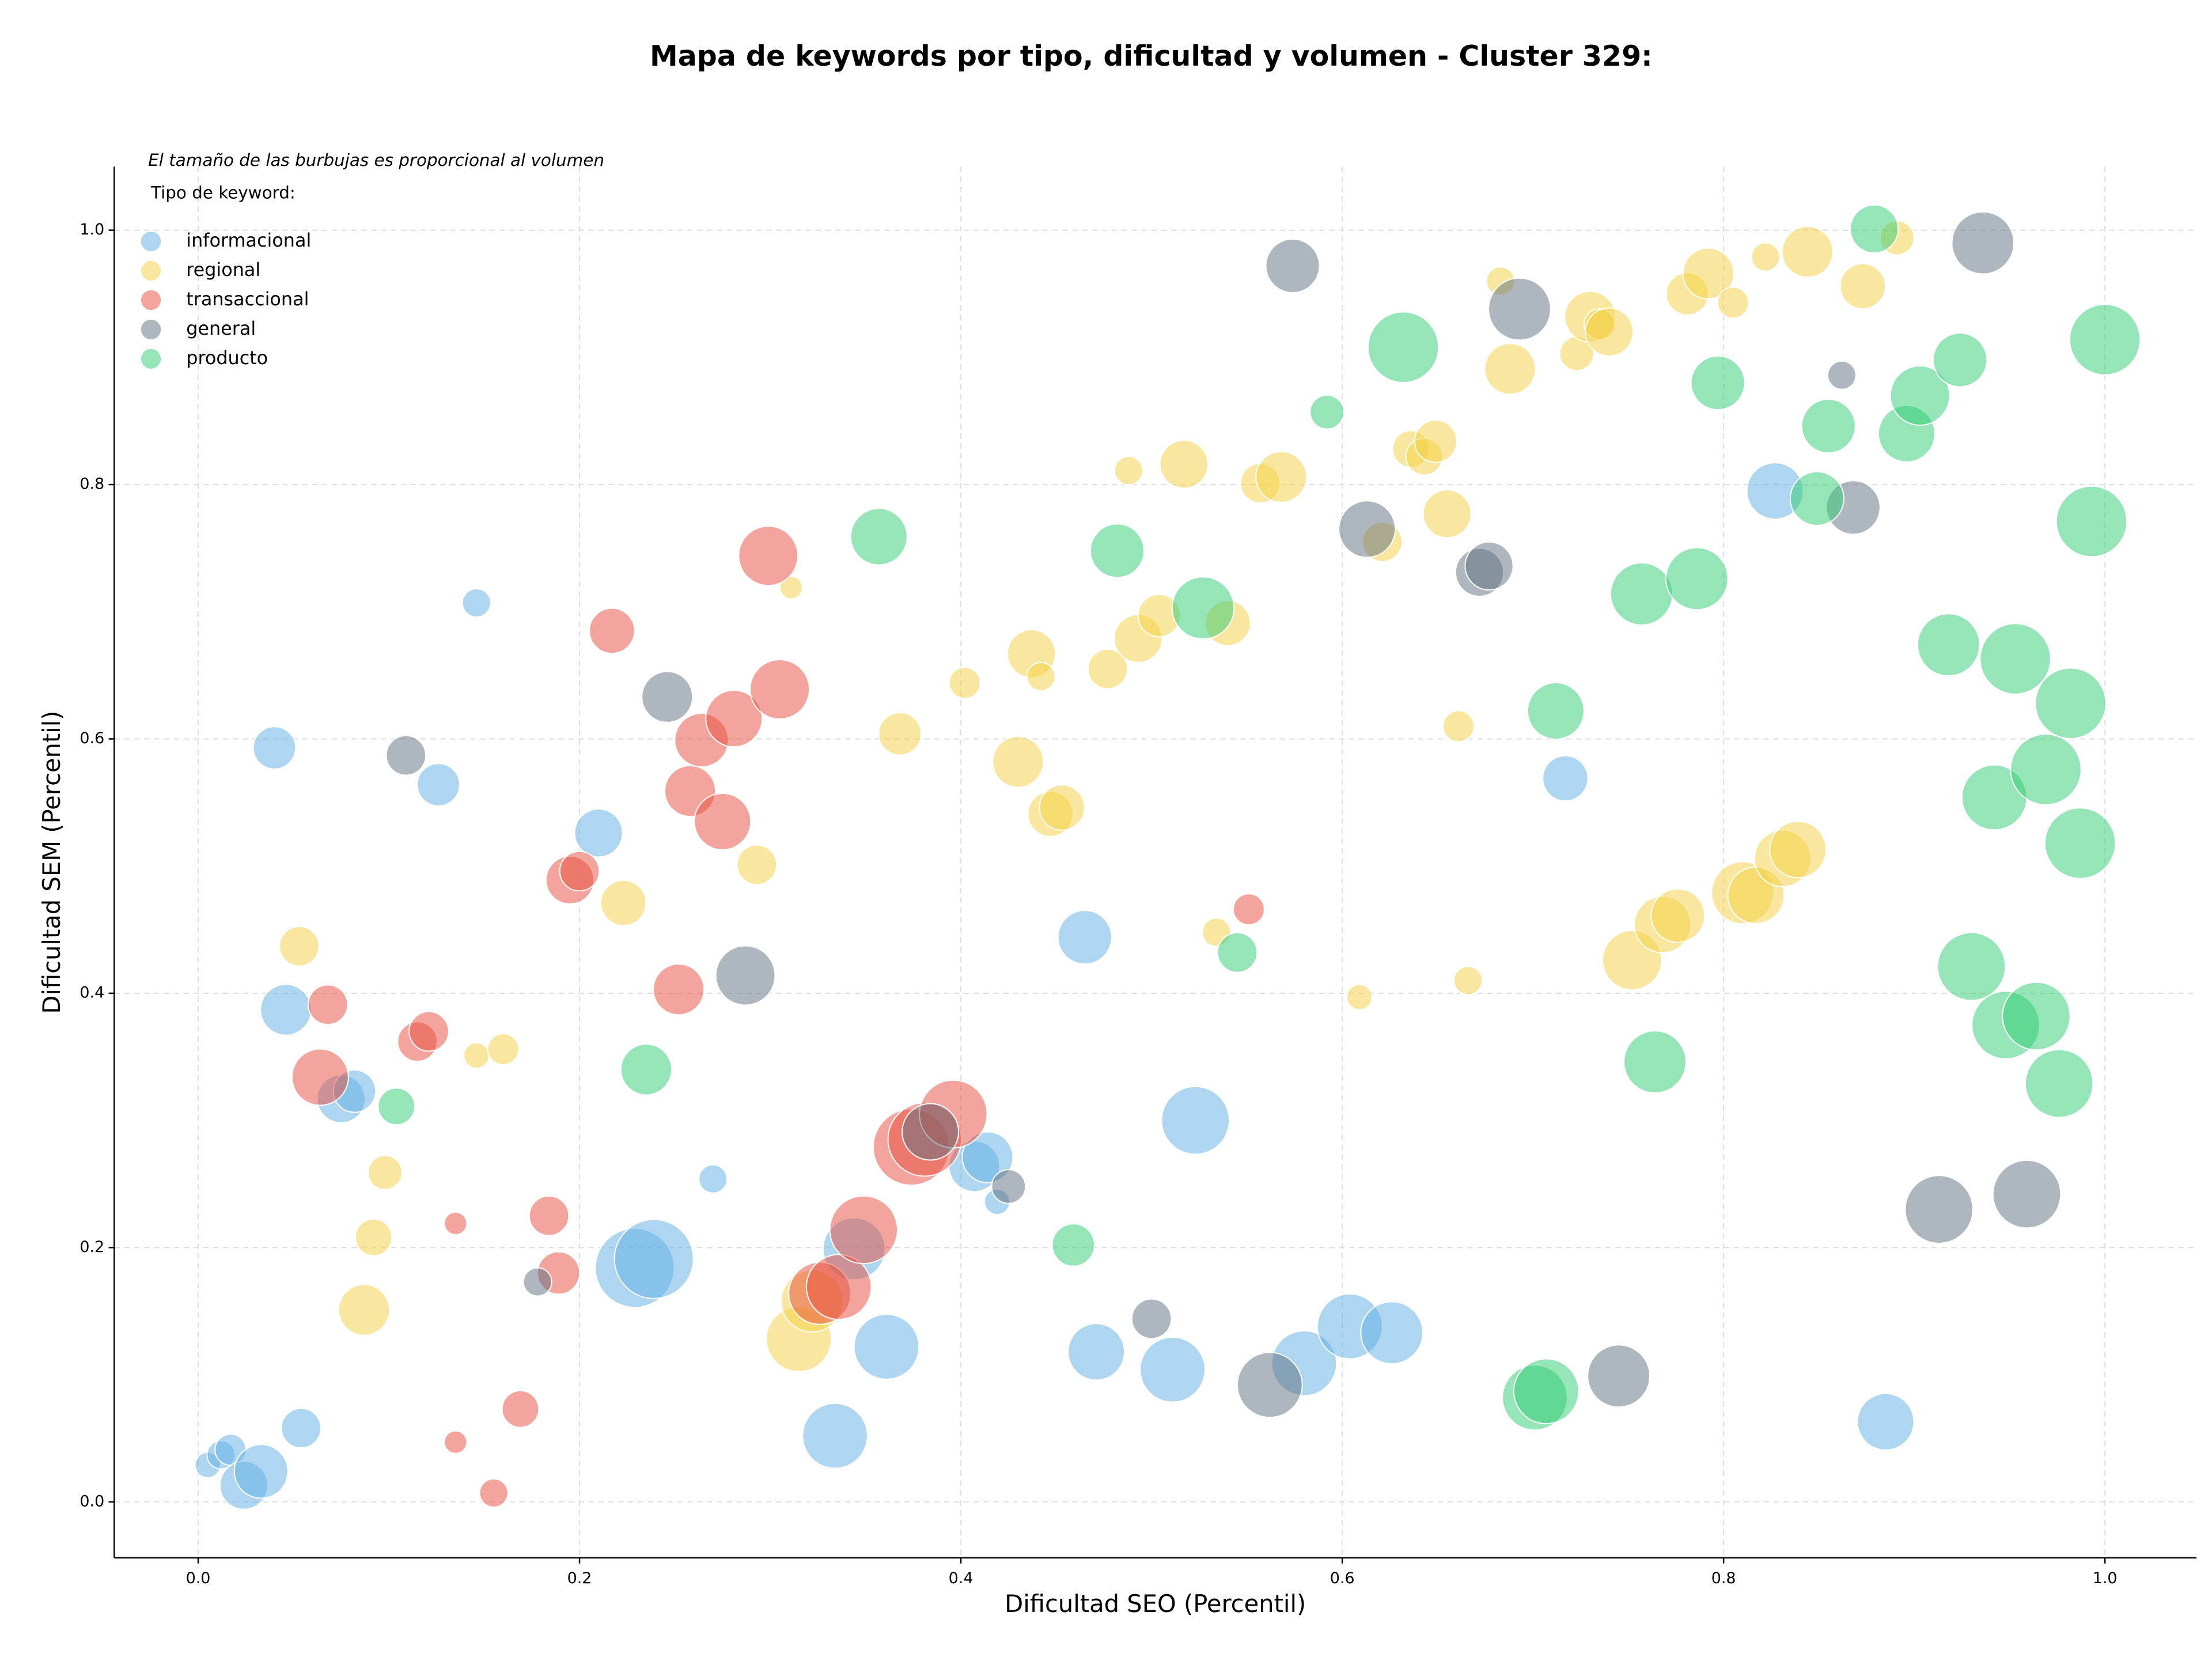 Image resolution: width=2212 pixels, height=1661 pixels. What do you see at coordinates (223, 192) in the screenshot?
I see `legend-title: Tipo de keyword:` at bounding box center [223, 192].